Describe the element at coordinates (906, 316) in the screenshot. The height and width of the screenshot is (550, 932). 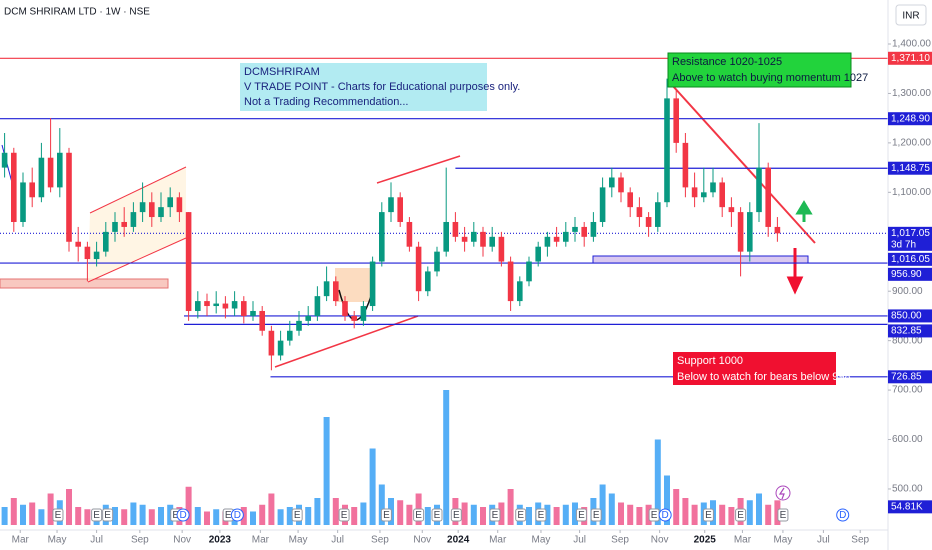
I see `level-label: 850.00` at that location.